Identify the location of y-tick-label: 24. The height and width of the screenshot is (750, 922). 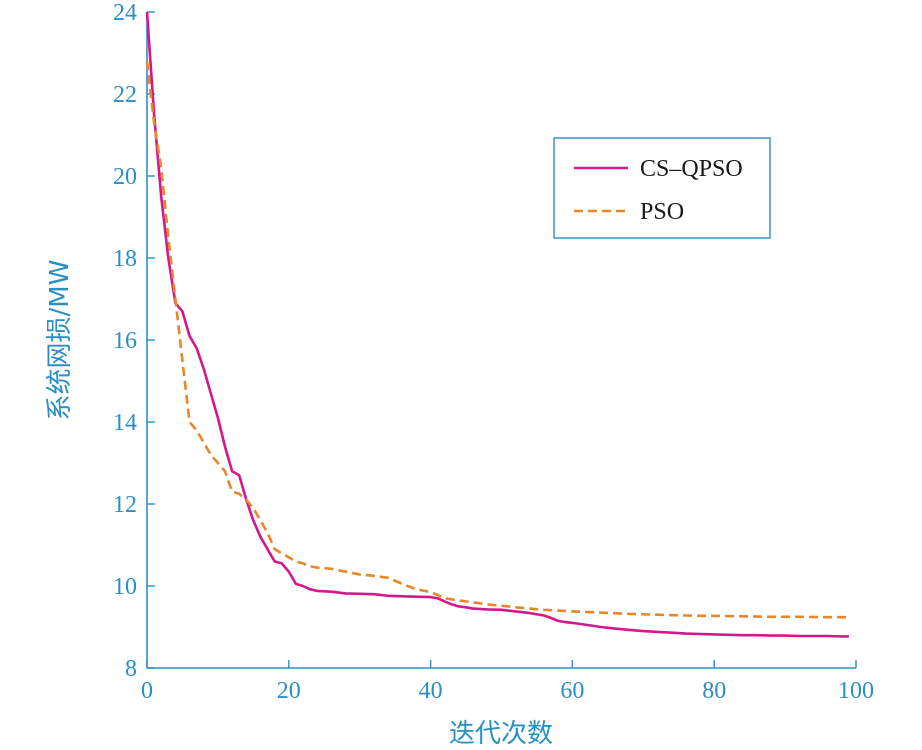
(125, 13).